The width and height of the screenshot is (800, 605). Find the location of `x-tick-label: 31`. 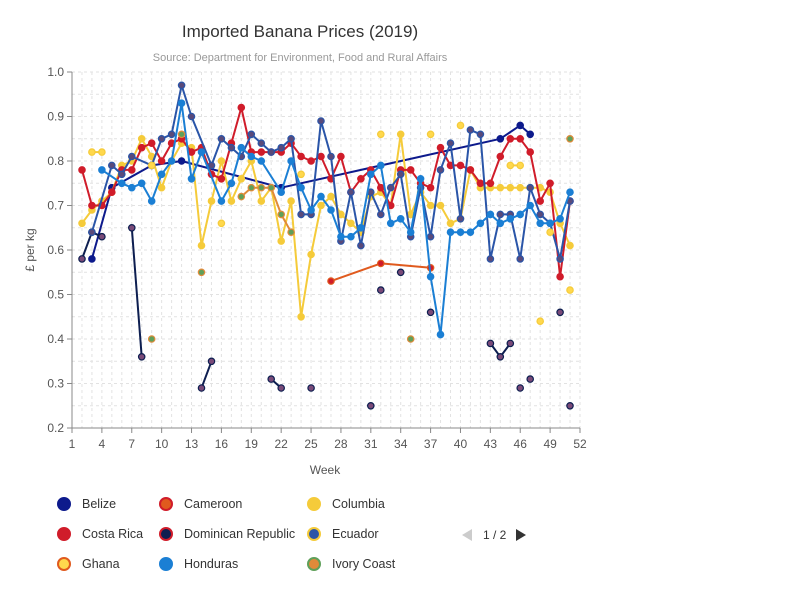

x-tick-label: 31 is located at coordinates (371, 444).